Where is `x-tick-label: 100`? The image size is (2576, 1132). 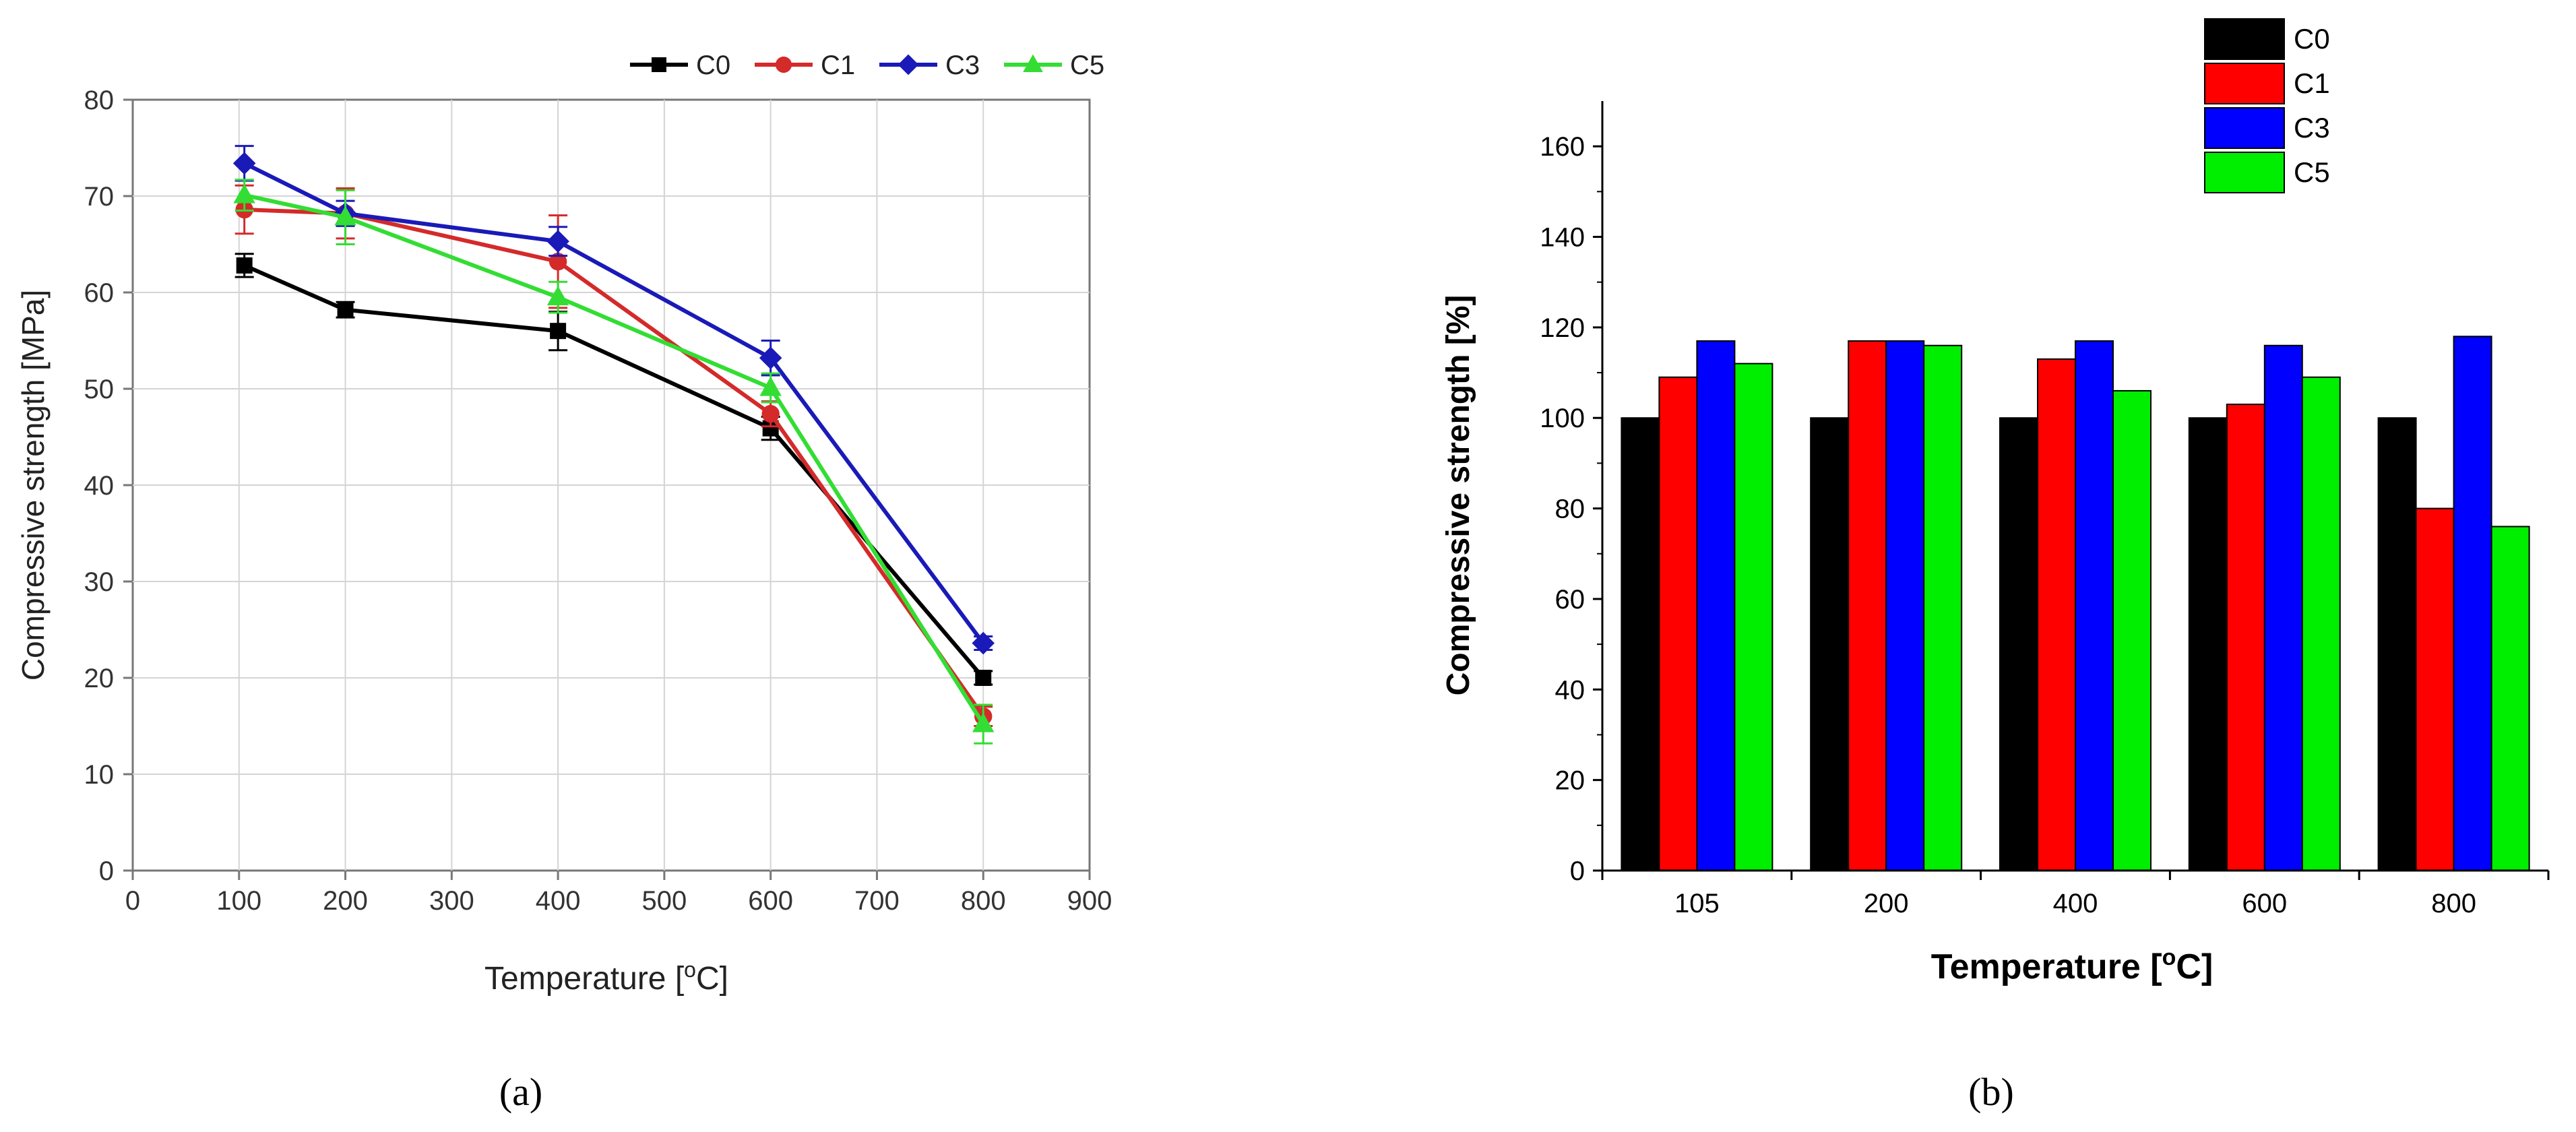
x-tick-label: 100 is located at coordinates (238, 901).